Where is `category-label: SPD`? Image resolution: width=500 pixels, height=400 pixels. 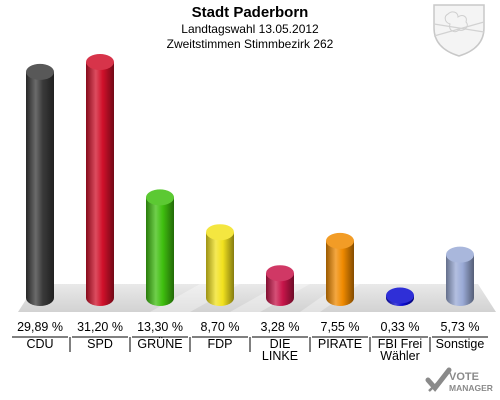
category-label: SPD is located at coordinates (100, 344).